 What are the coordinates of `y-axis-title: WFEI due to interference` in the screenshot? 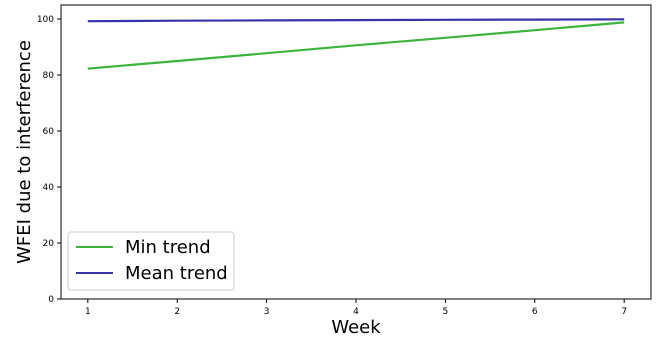 It's located at (24, 152).